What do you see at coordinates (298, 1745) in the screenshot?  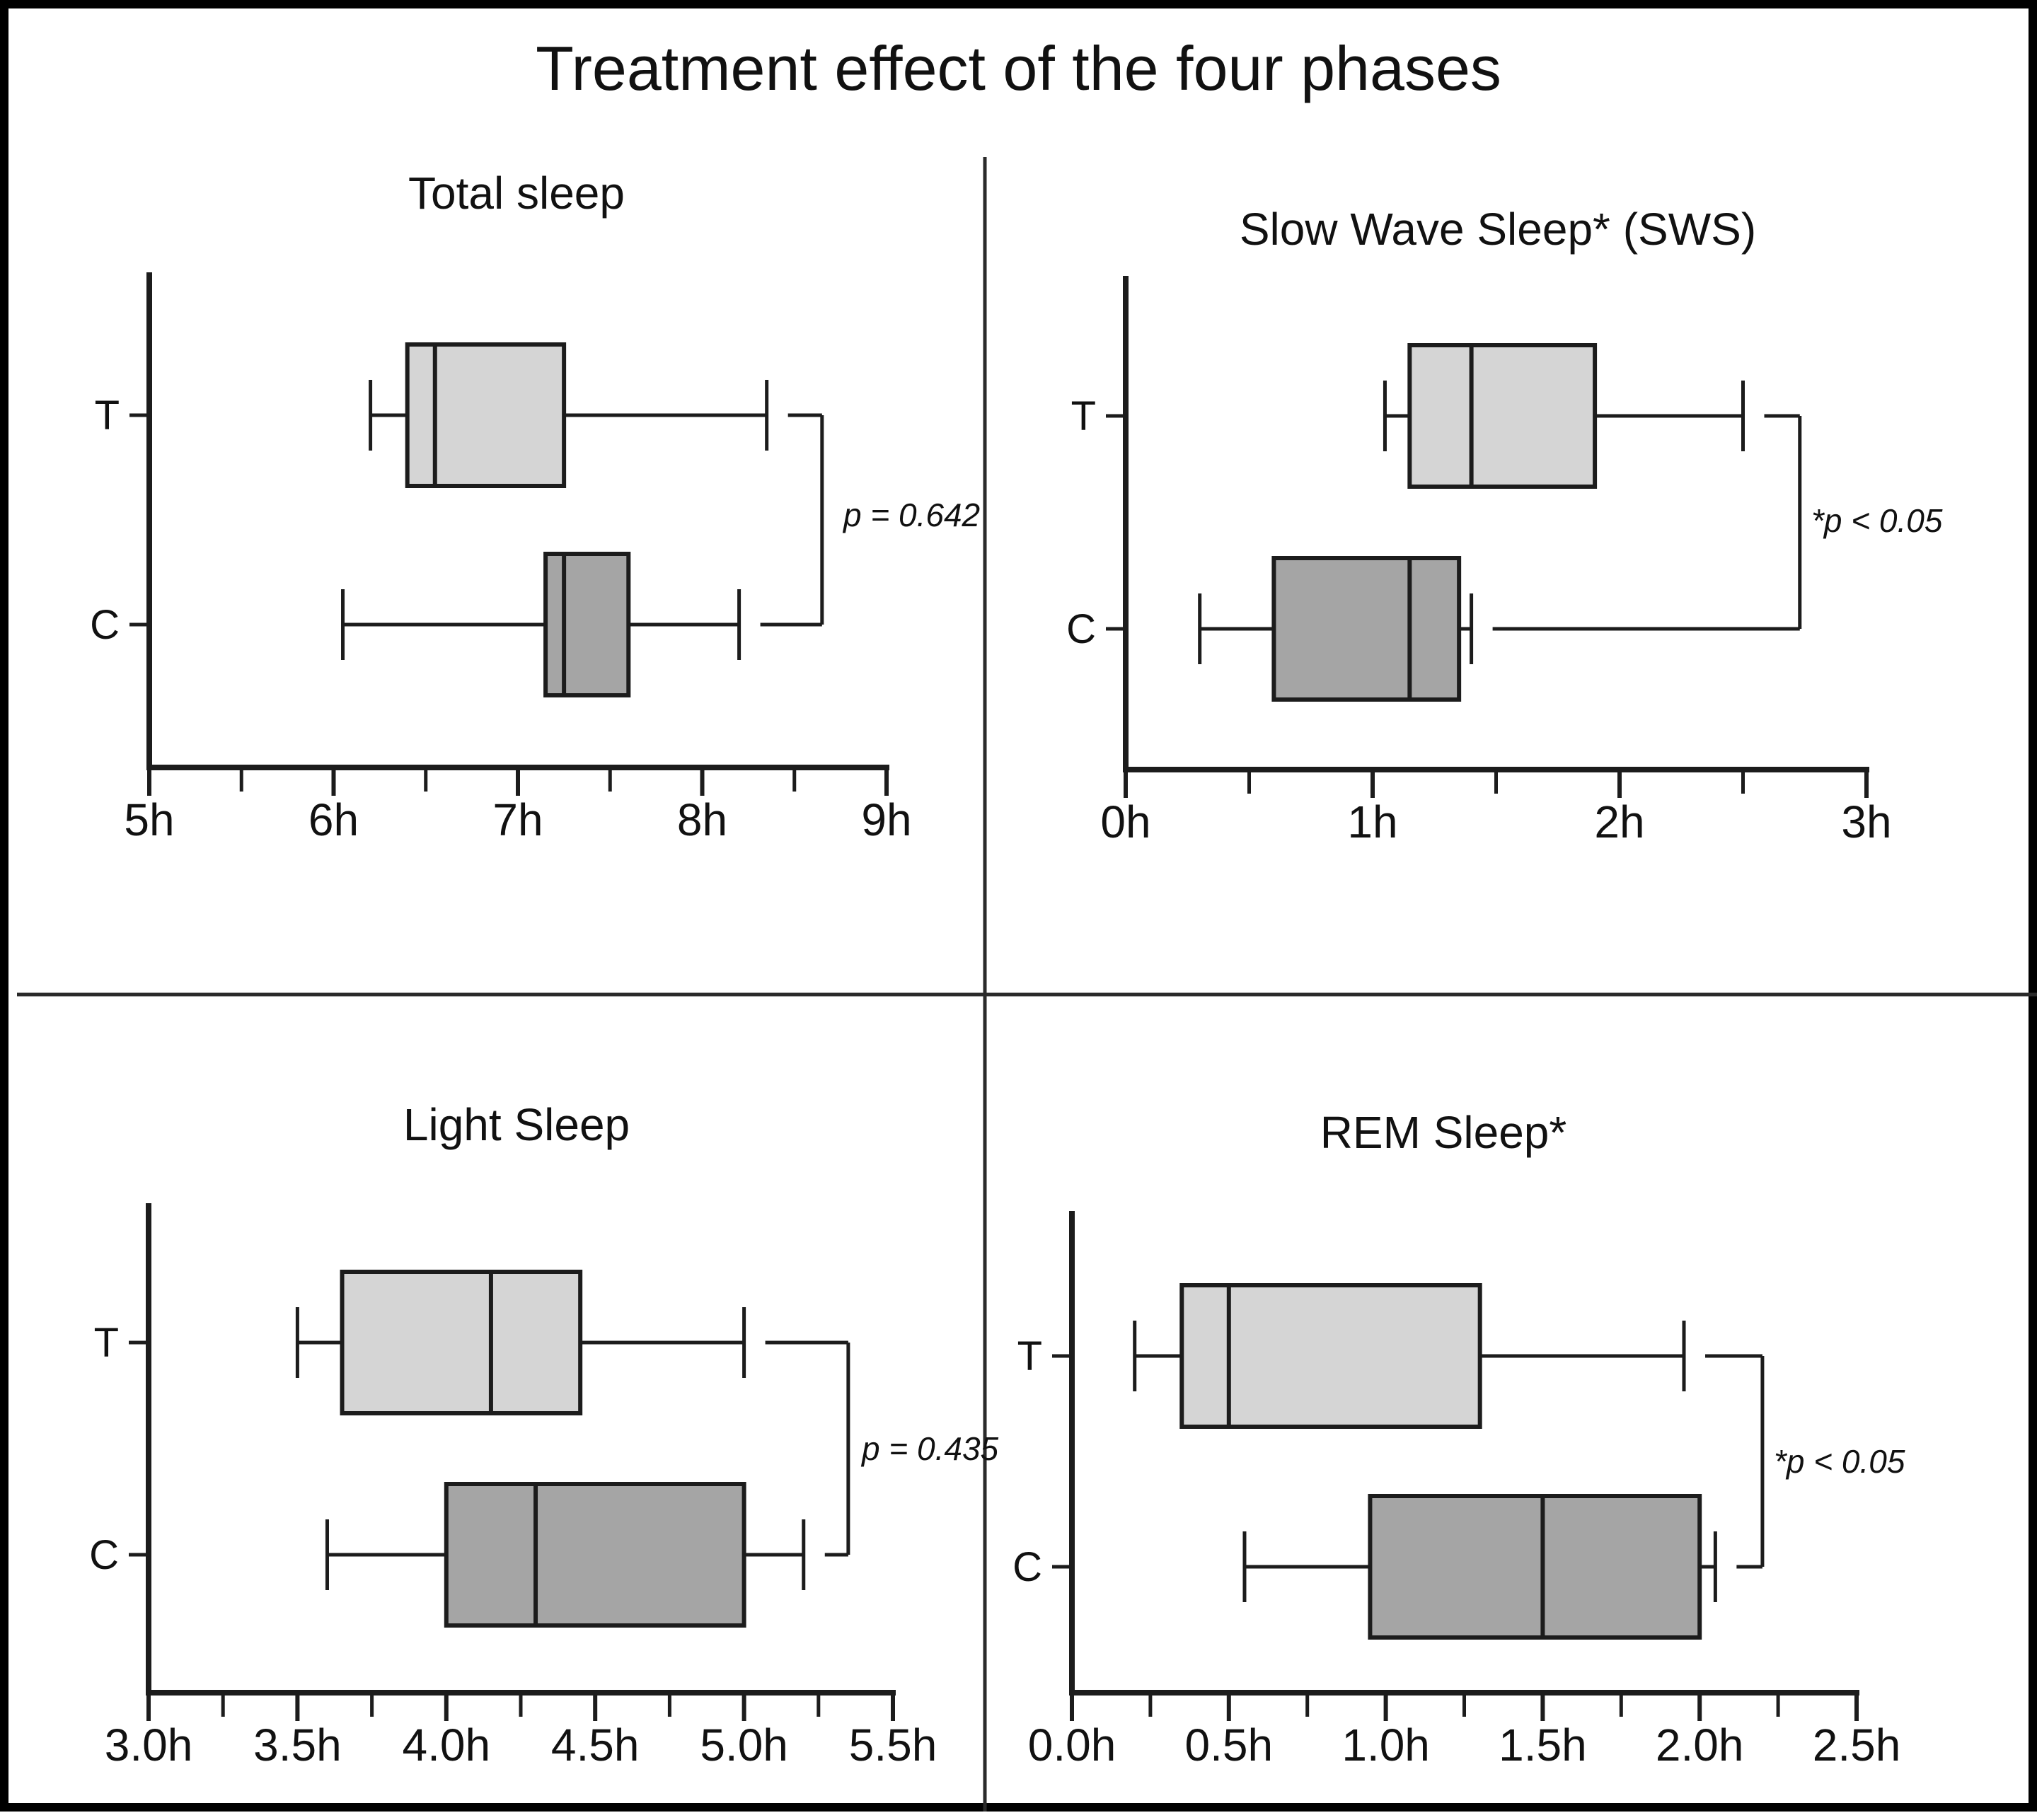 I see `x-tick-label: 3.5h` at bounding box center [298, 1745].